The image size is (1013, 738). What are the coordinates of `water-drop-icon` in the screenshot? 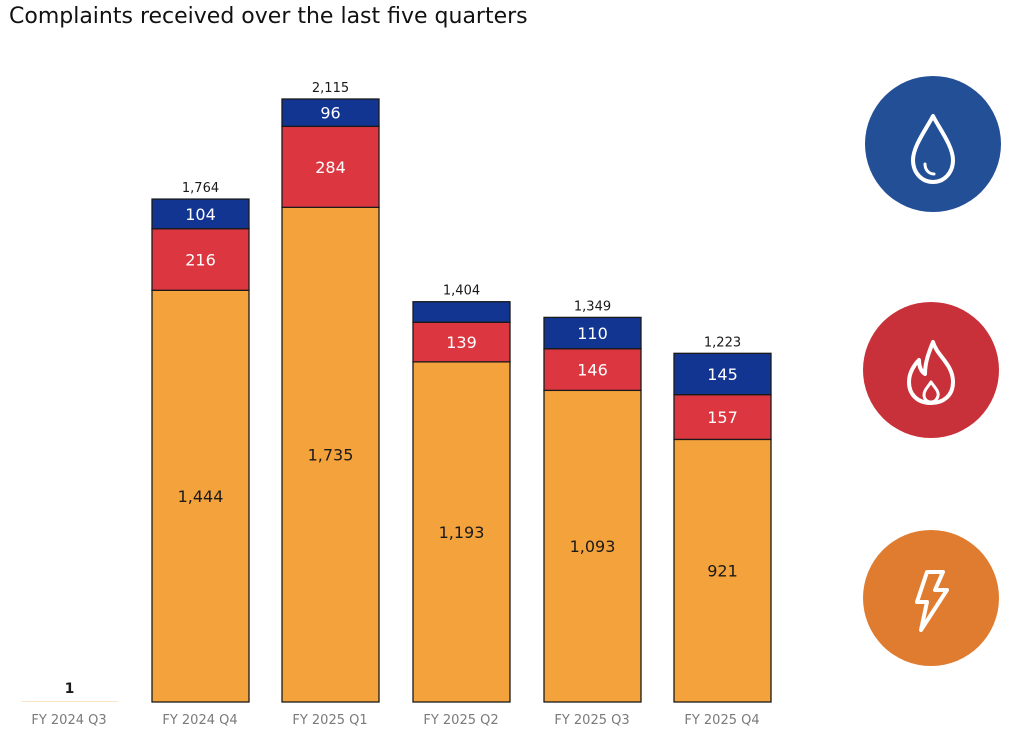 It's located at (933, 144).